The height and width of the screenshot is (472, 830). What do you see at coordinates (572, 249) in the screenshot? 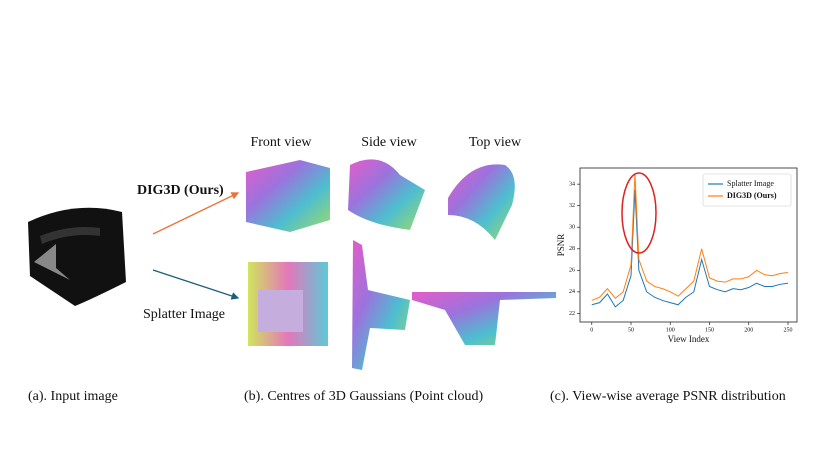
I see `y-tick-label: 28` at bounding box center [572, 249].